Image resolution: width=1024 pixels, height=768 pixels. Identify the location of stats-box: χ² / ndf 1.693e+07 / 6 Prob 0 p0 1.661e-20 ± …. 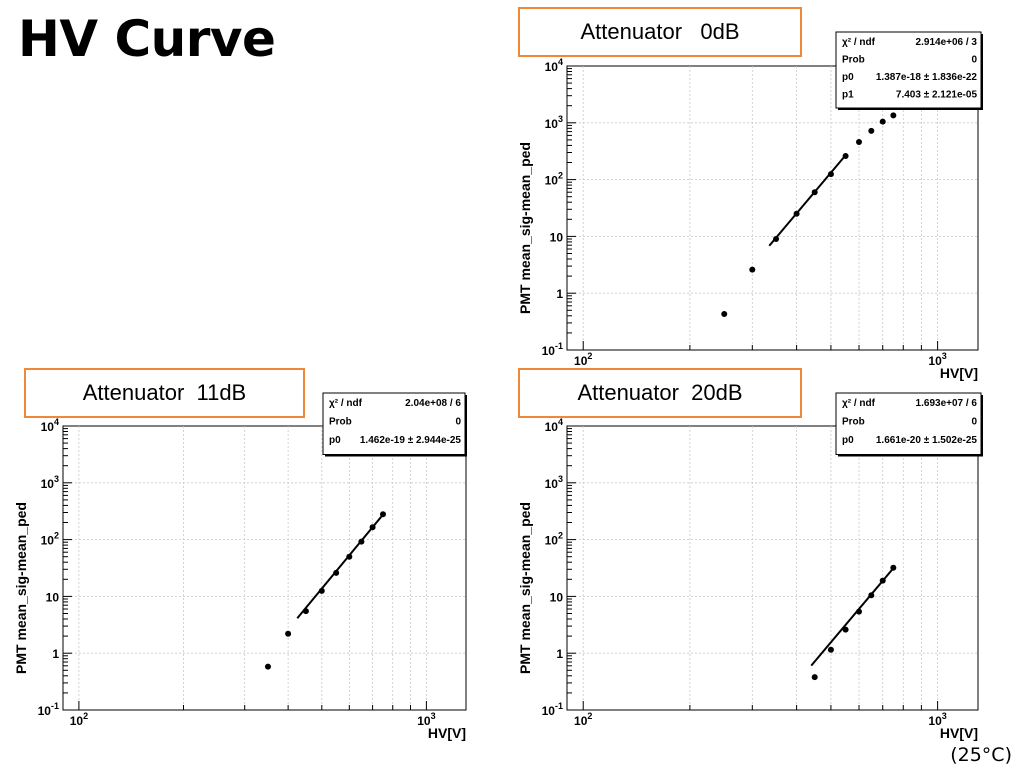
(909, 424).